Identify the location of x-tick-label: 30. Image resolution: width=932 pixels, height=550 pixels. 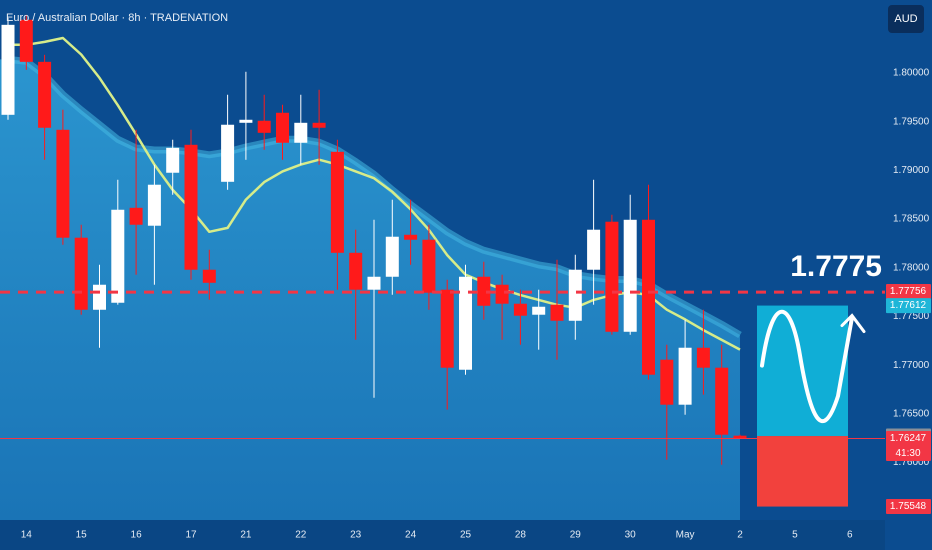
(631, 535).